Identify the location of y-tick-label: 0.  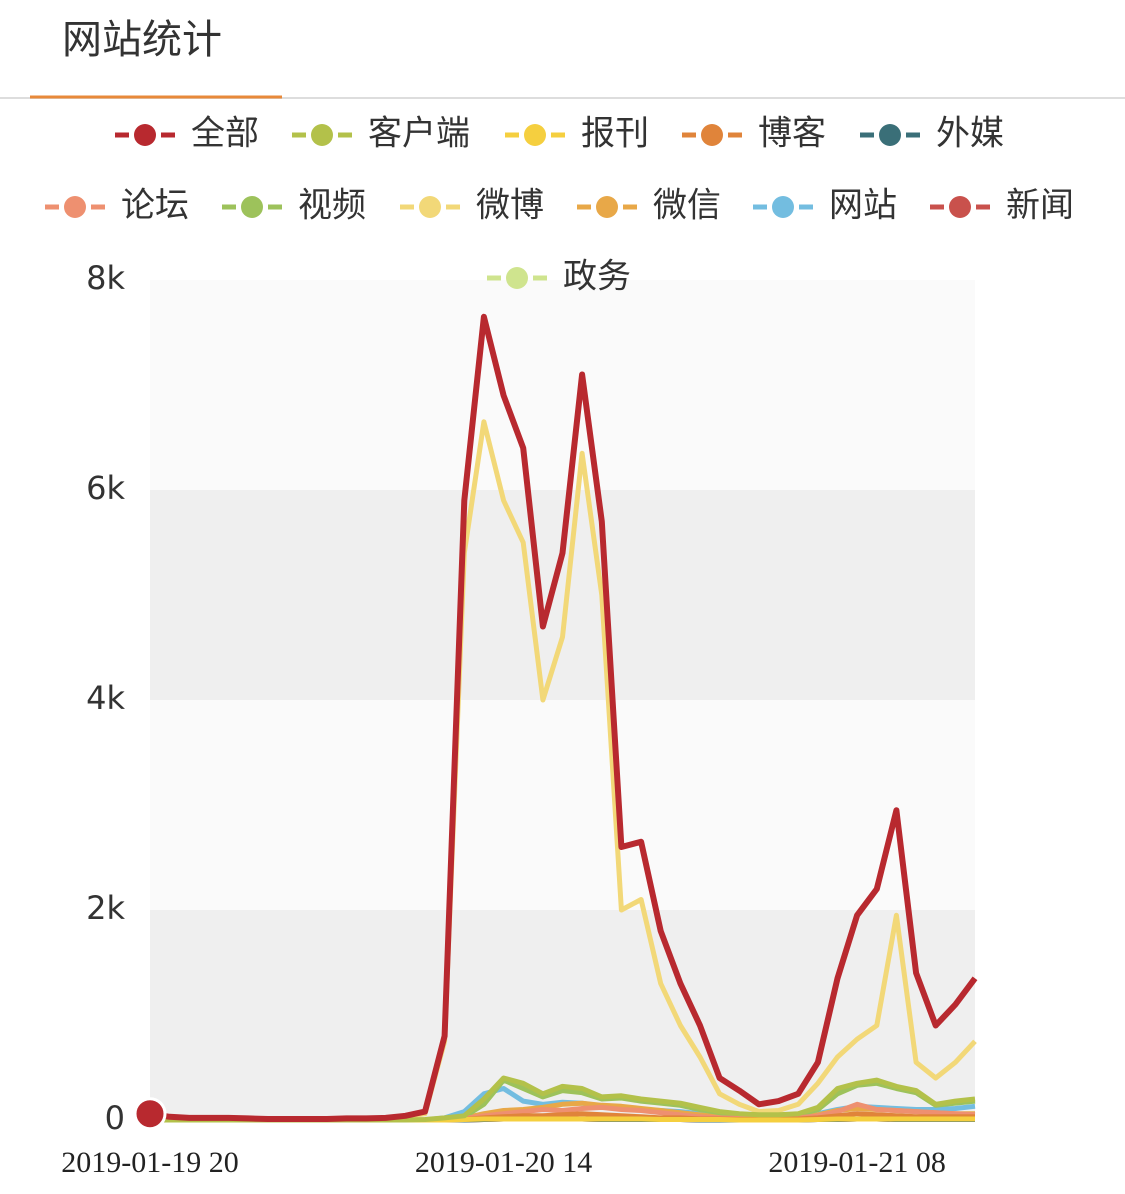
(115, 1118).